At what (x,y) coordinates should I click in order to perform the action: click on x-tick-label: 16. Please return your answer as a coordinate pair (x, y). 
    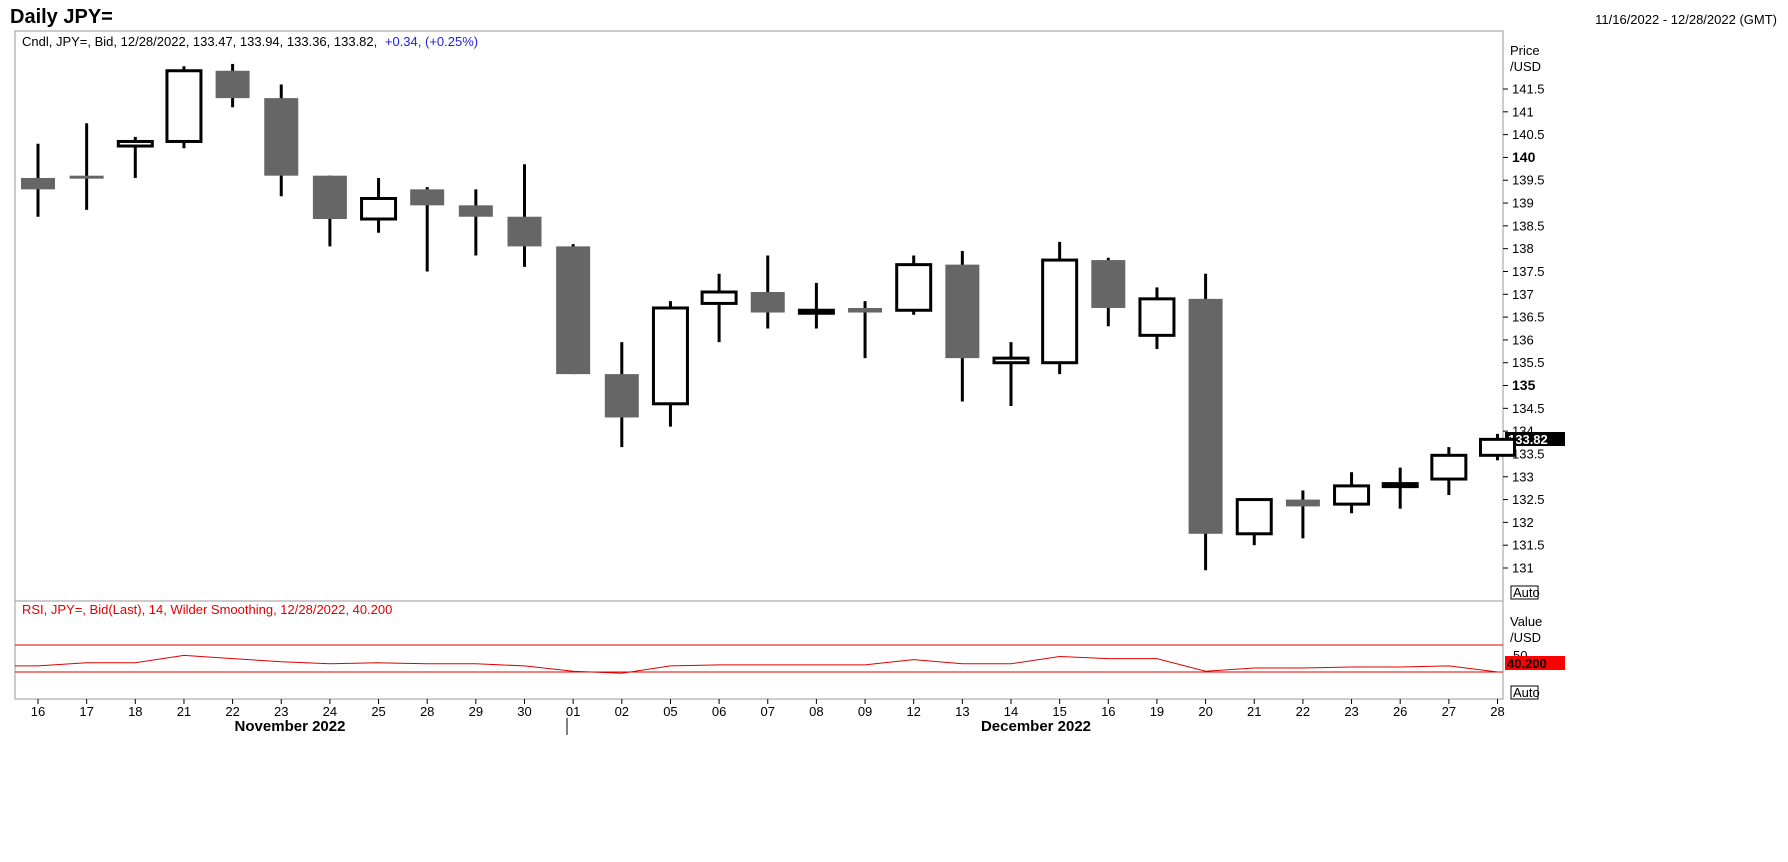
    Looking at the image, I should click on (38, 711).